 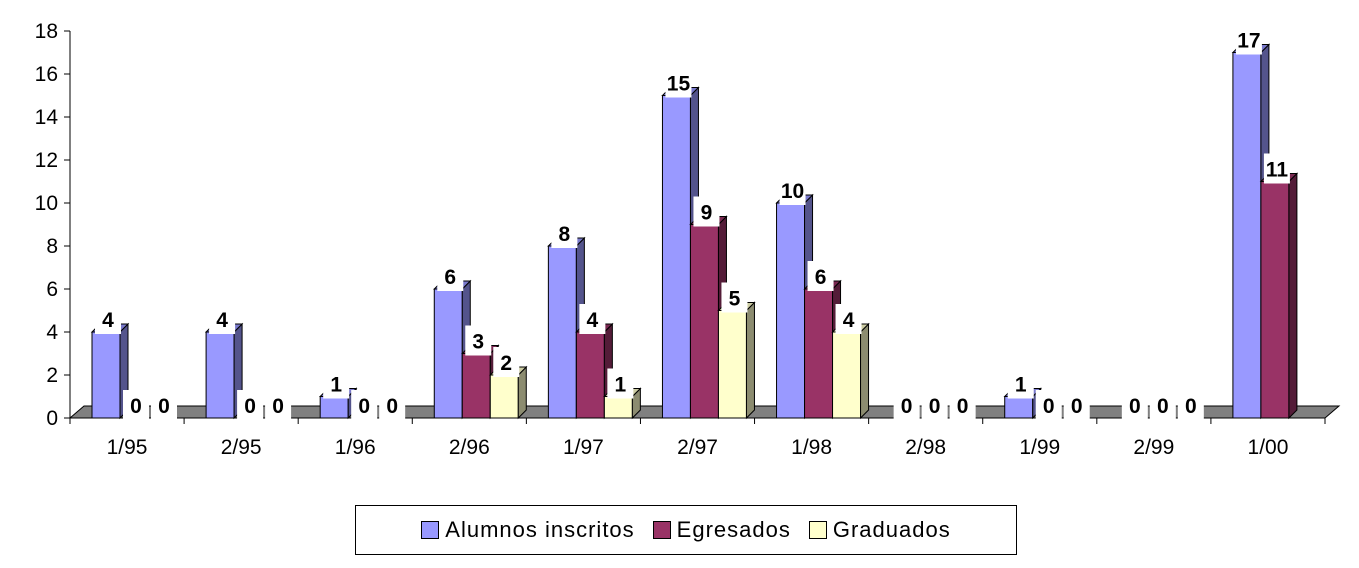 What do you see at coordinates (52, 375) in the screenshot?
I see `y-tick-label: 2` at bounding box center [52, 375].